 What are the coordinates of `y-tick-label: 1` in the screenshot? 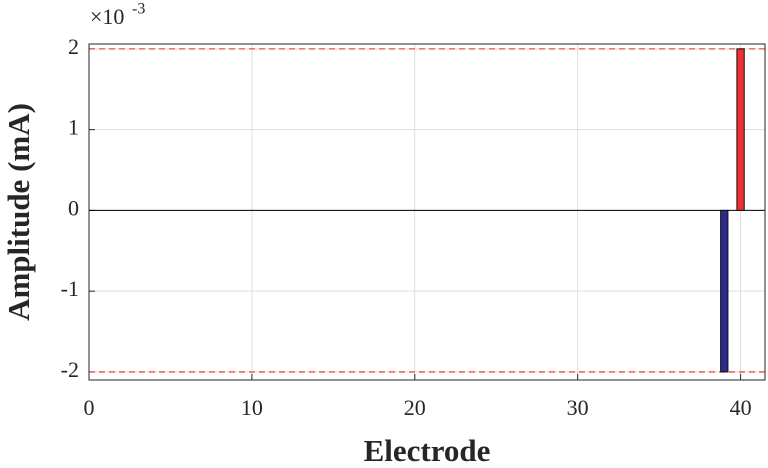 It's located at (73, 127).